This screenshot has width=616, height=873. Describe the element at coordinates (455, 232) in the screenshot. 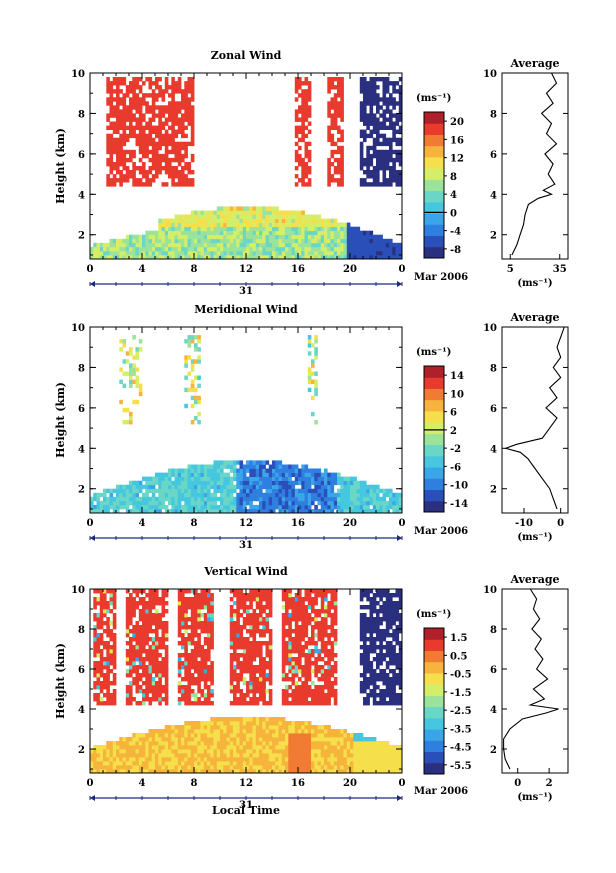

I see `colorbar-tick: -4` at that location.